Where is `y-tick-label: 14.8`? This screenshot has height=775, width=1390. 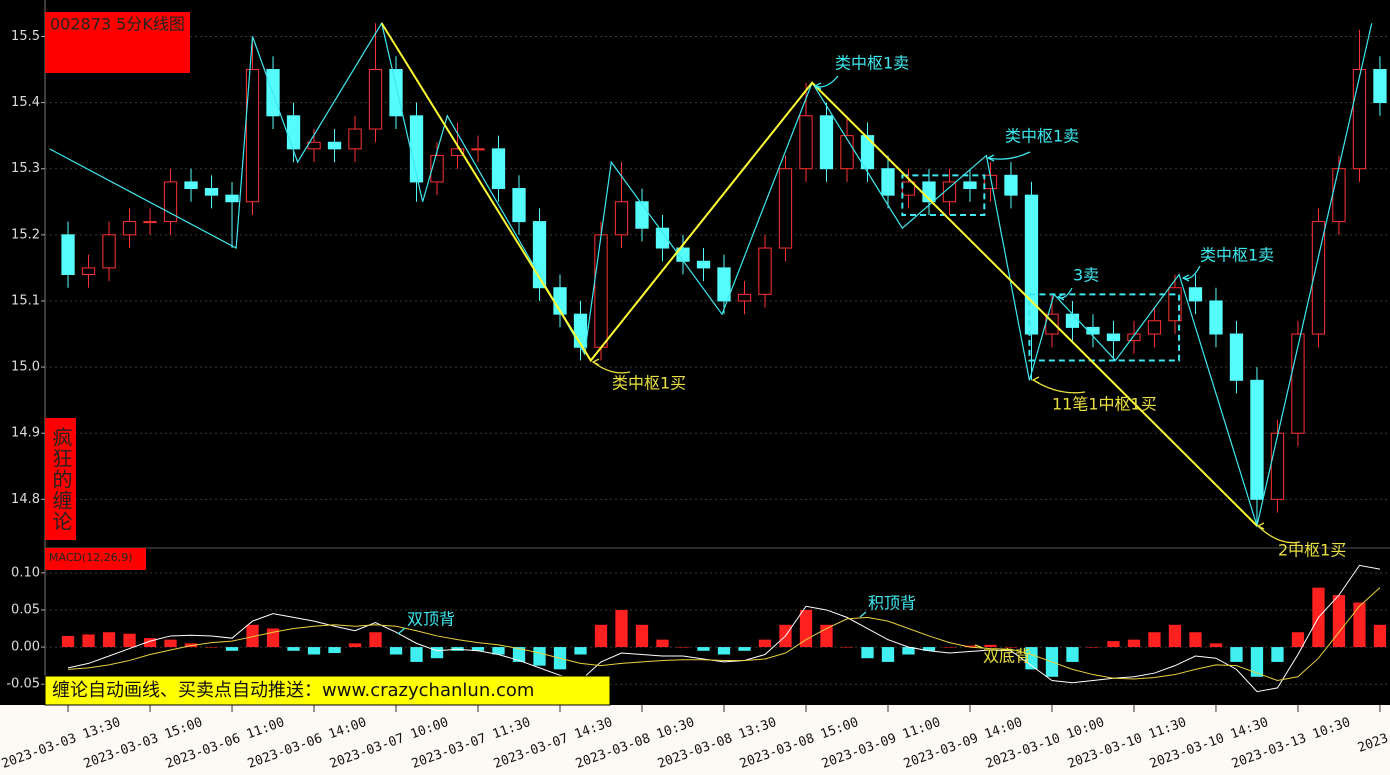 y-tick-label: 14.8 is located at coordinates (25, 499).